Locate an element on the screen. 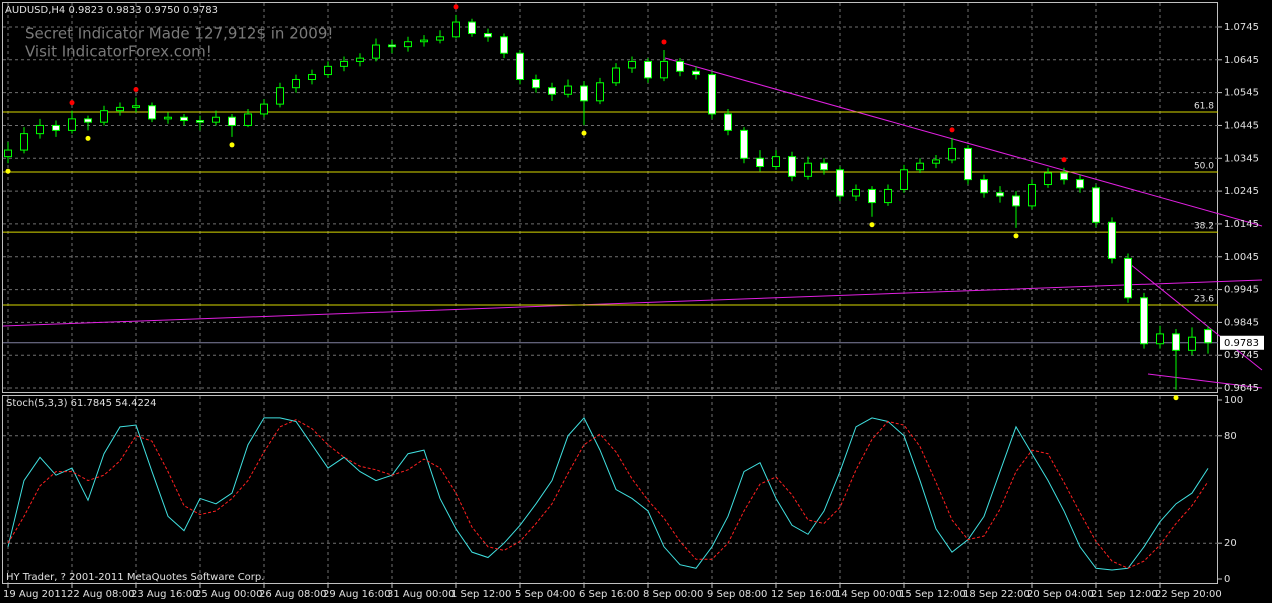 Image resolution: width=1272 pixels, height=603 pixels. fib-label: 61.8 is located at coordinates (1204, 106).